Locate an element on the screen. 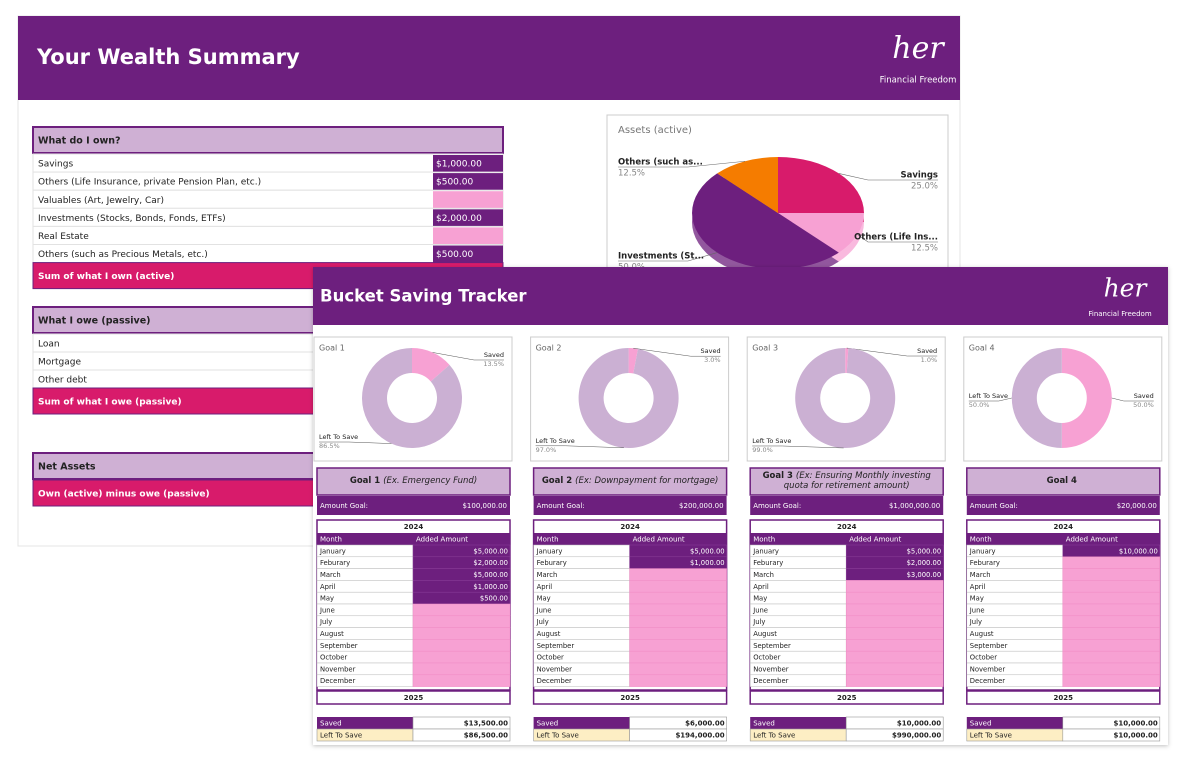 The height and width of the screenshot is (764, 1200). goal-title: Goal 4 is located at coordinates (1063, 481).